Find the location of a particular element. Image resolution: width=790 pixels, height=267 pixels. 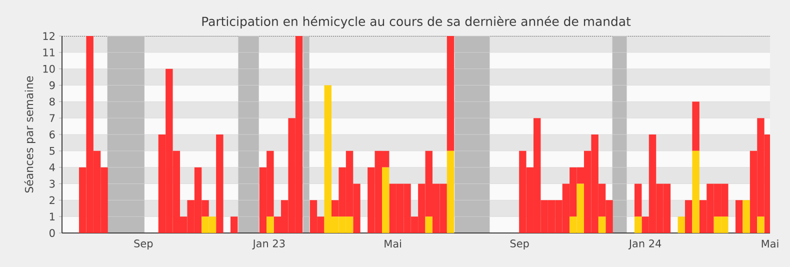

y-tick-label: 7 is located at coordinates (52, 118).